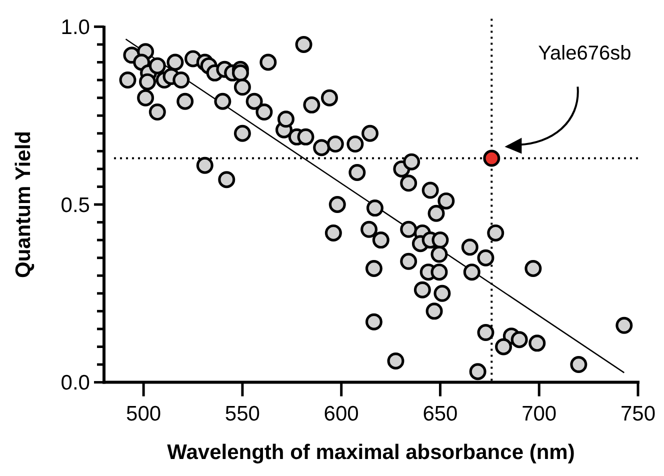 This screenshot has height=476, width=664. I want to click on y-axis-title: Quantum Yield, so click(23, 204).